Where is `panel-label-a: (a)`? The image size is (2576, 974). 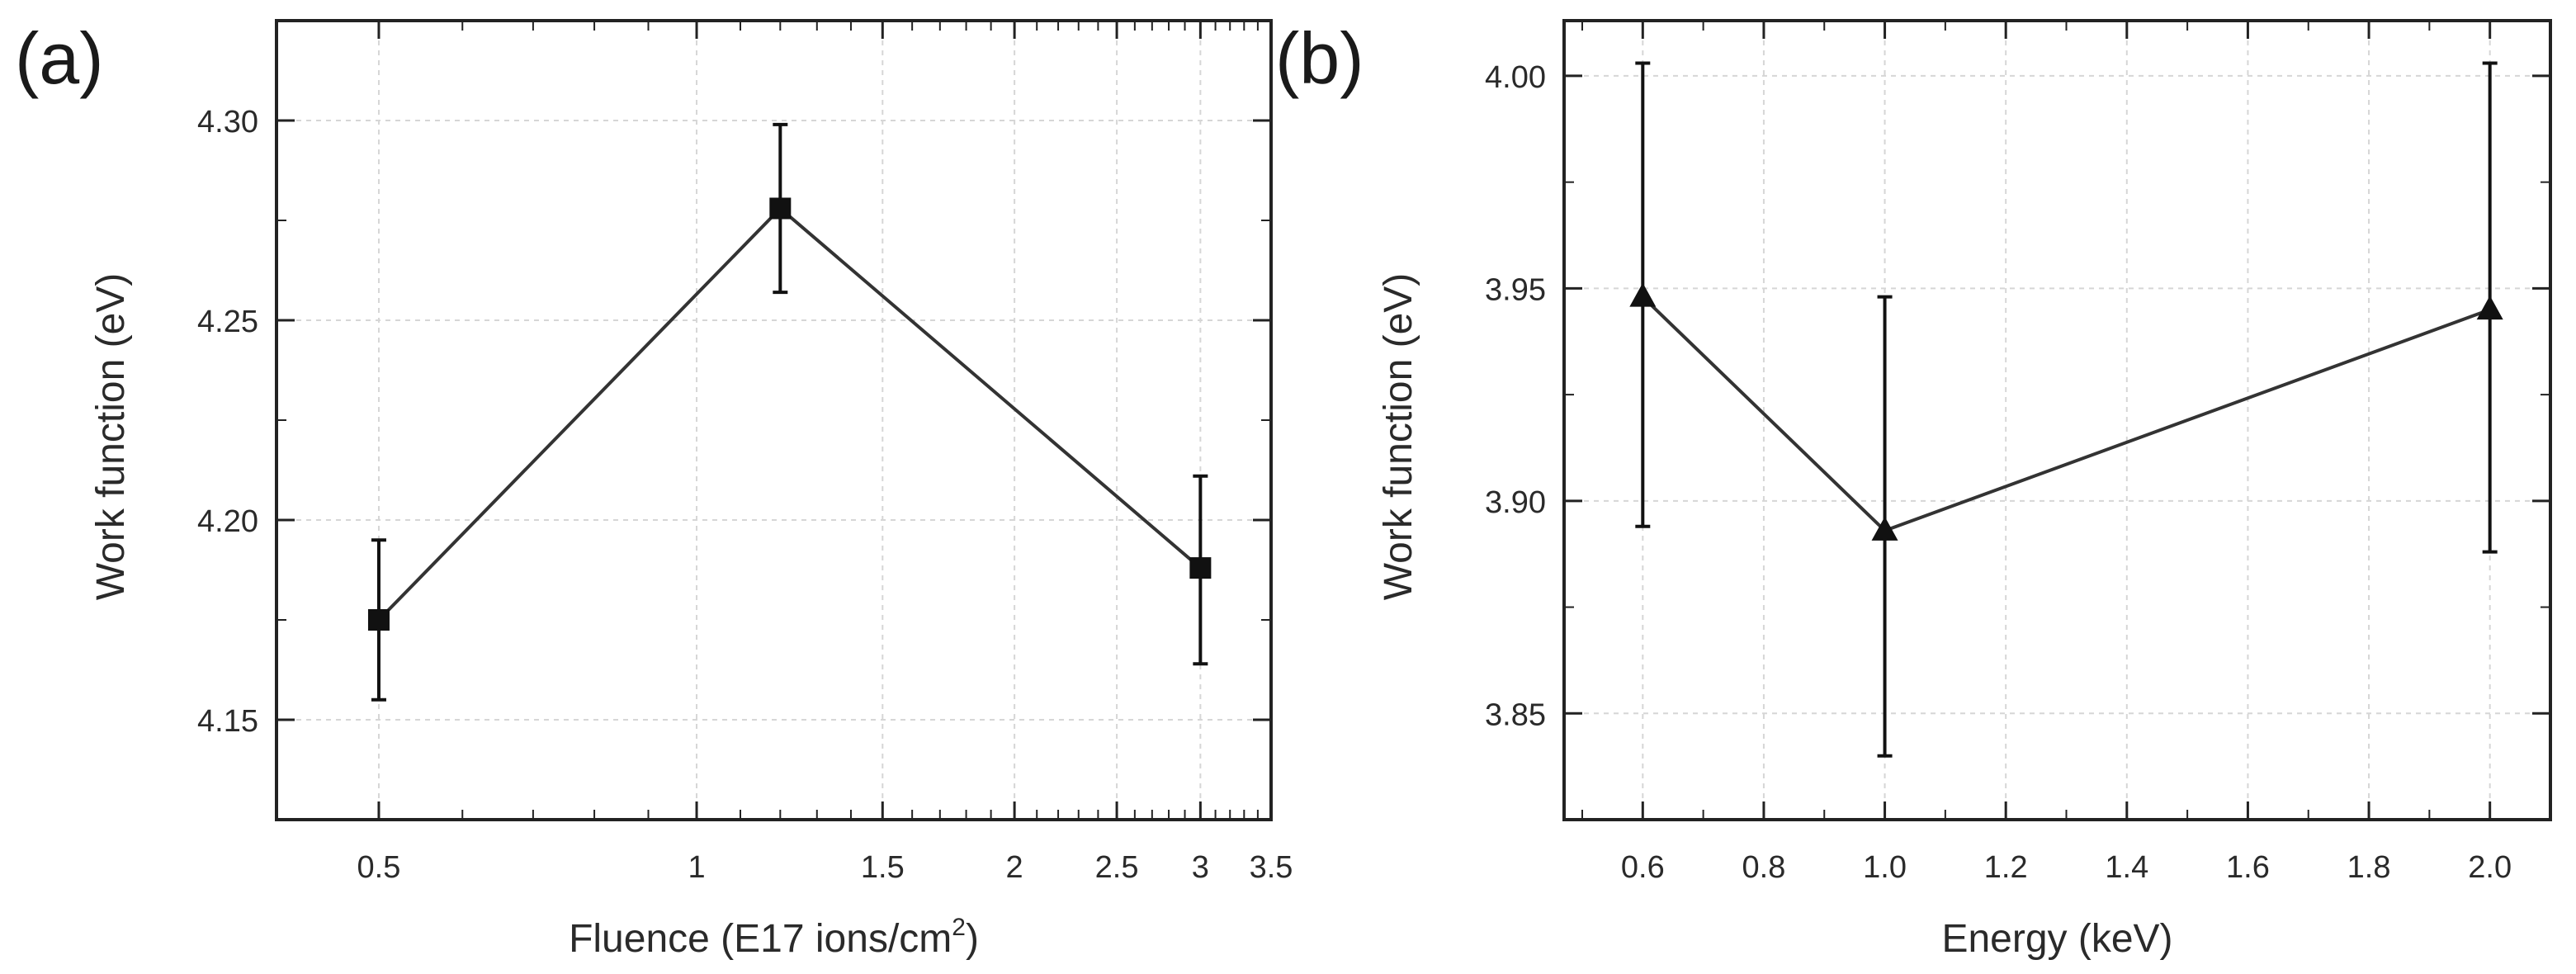
panel-label-a: (a) is located at coordinates (59, 58).